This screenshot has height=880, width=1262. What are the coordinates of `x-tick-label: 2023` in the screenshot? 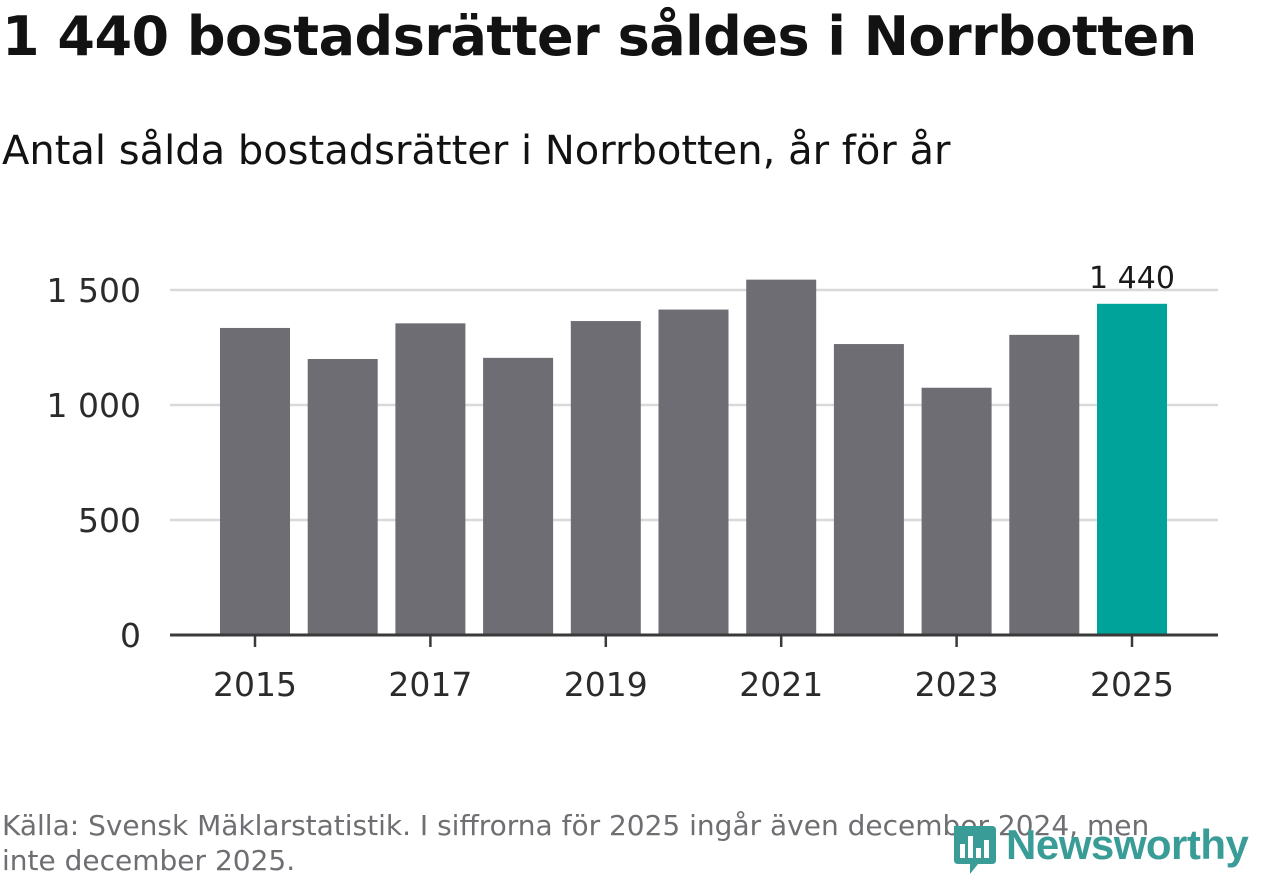 It's located at (957, 684).